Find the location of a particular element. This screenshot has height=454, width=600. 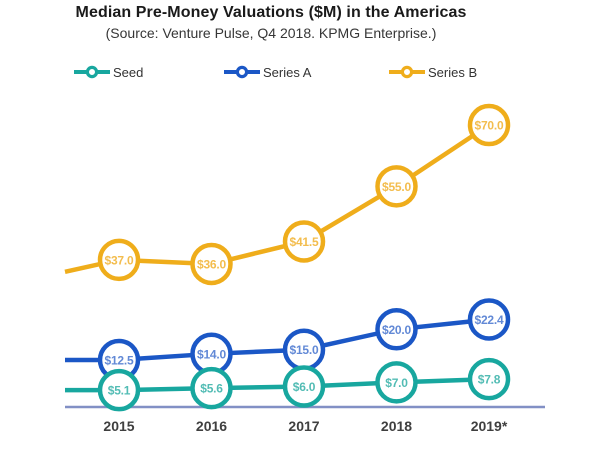

legend-label-seed: Seed is located at coordinates (128, 72).